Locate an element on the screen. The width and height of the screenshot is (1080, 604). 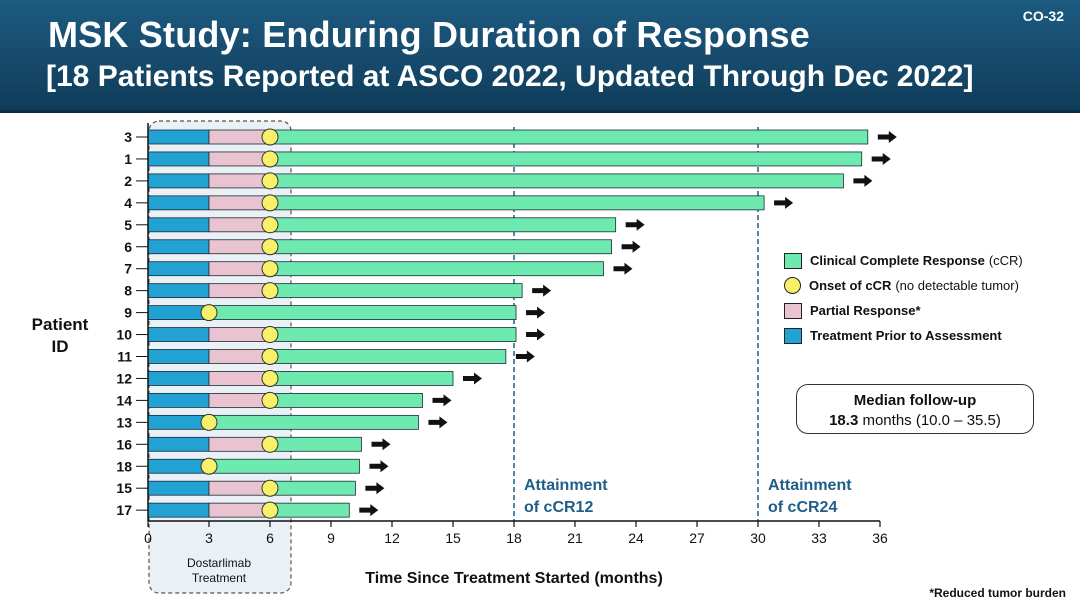
patient-id-label: 10 is located at coordinates (124, 335).